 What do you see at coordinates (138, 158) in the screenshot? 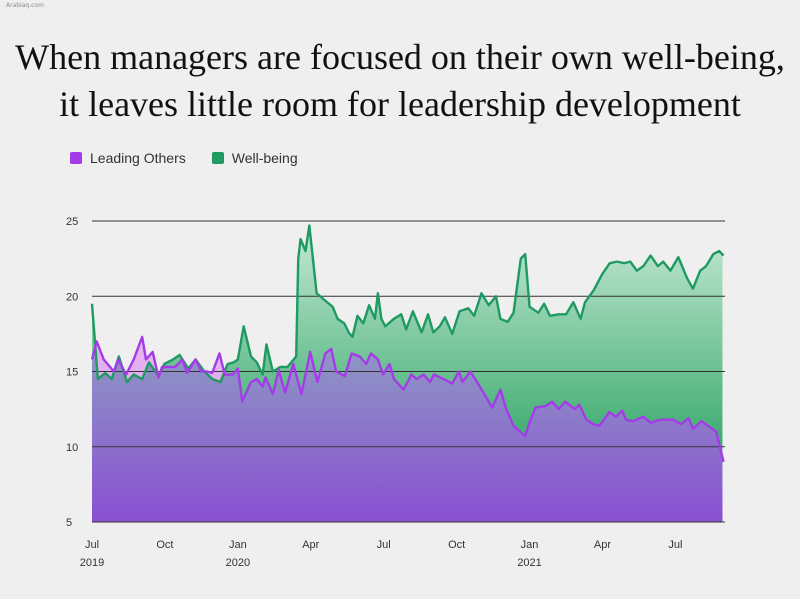
I see `legend-label-leading-others: Leading Others` at bounding box center [138, 158].